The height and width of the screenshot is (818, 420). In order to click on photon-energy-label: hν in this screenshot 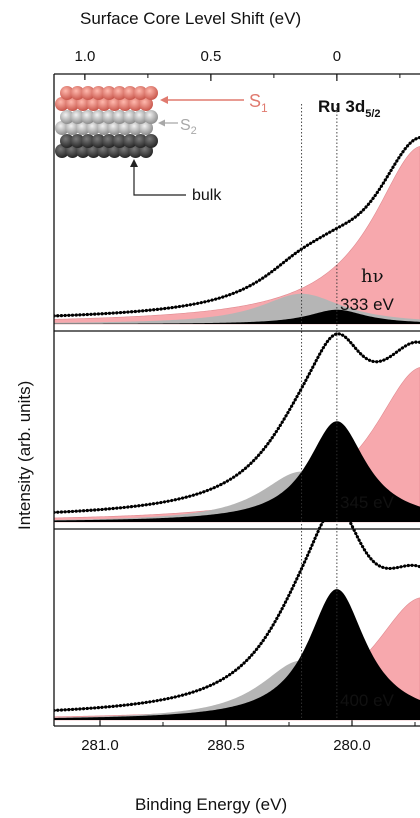, I will do `click(372, 276)`.